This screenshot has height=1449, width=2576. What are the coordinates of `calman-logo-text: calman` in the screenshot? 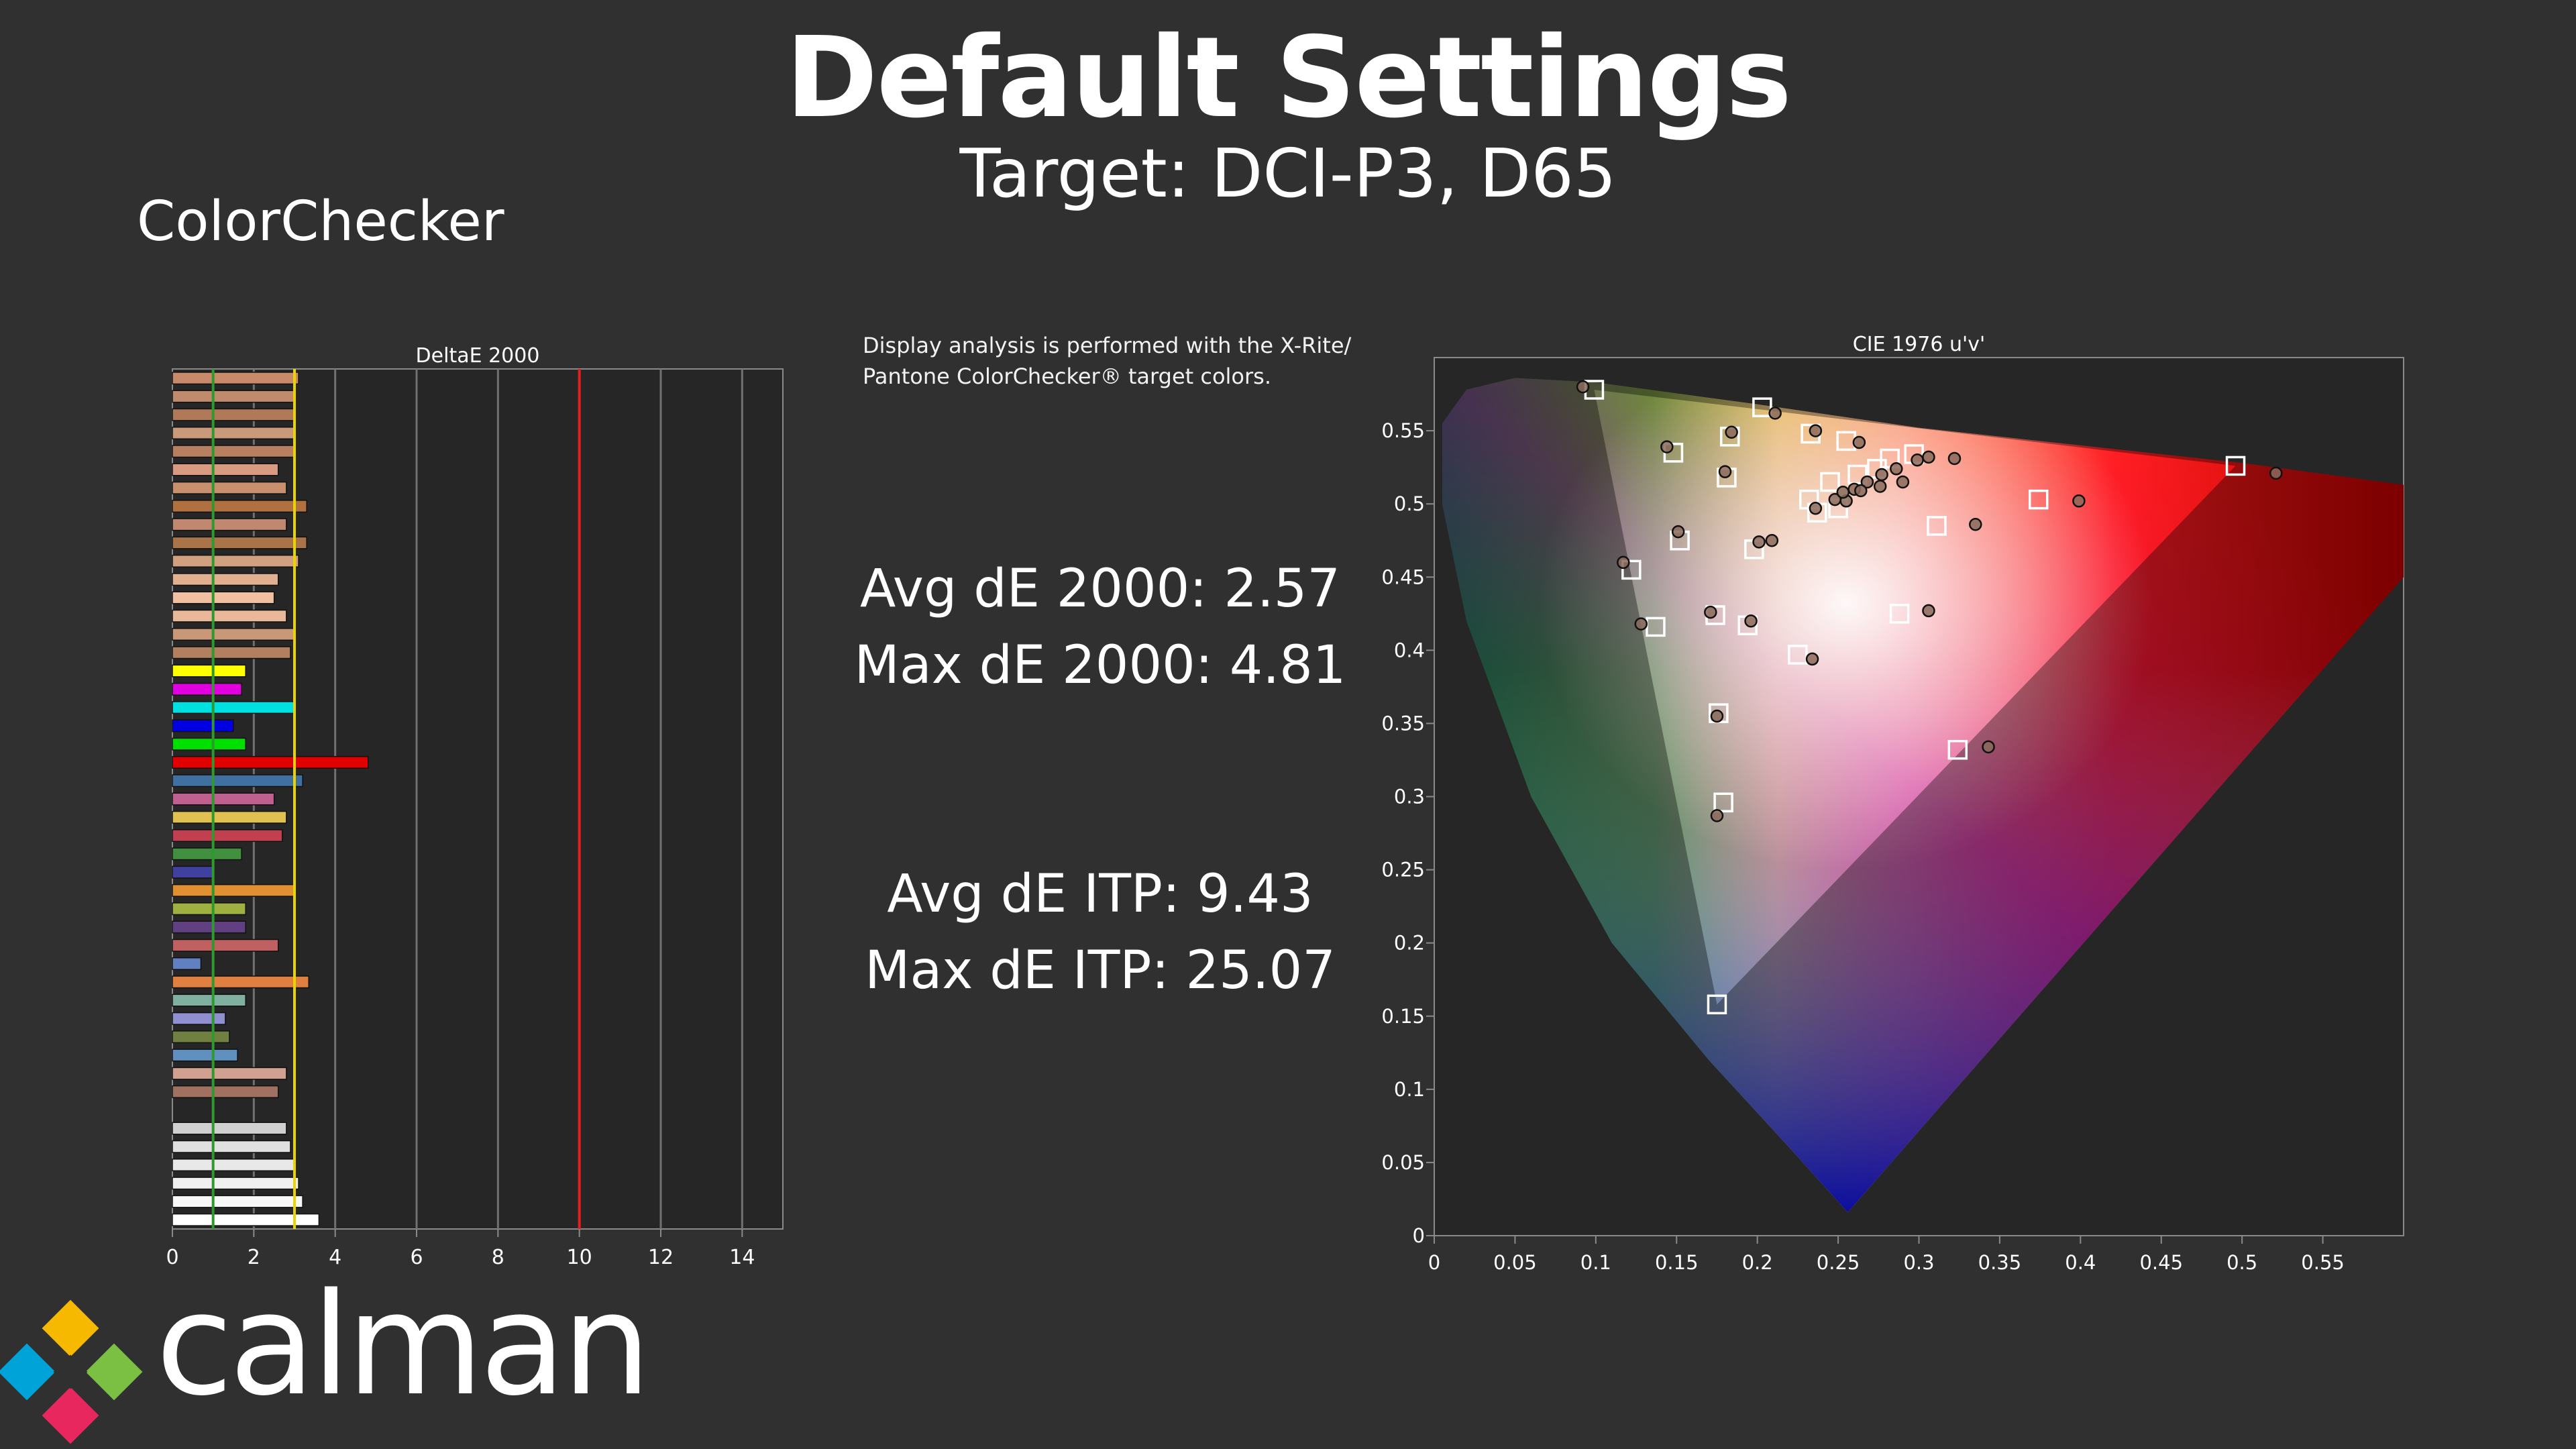 It's located at (403, 1345).